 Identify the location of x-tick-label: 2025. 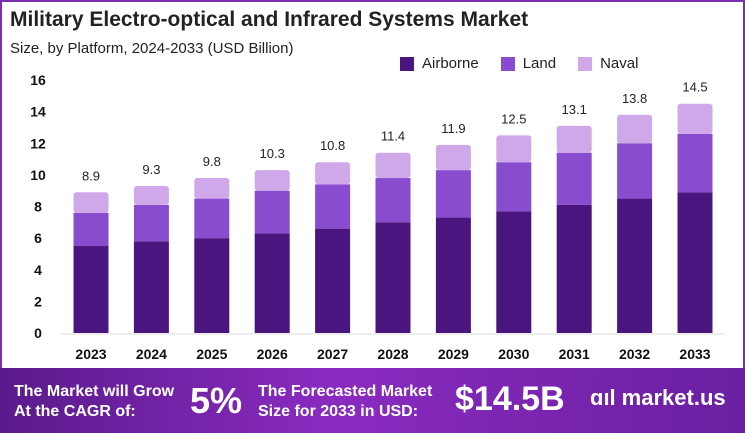
(211, 354).